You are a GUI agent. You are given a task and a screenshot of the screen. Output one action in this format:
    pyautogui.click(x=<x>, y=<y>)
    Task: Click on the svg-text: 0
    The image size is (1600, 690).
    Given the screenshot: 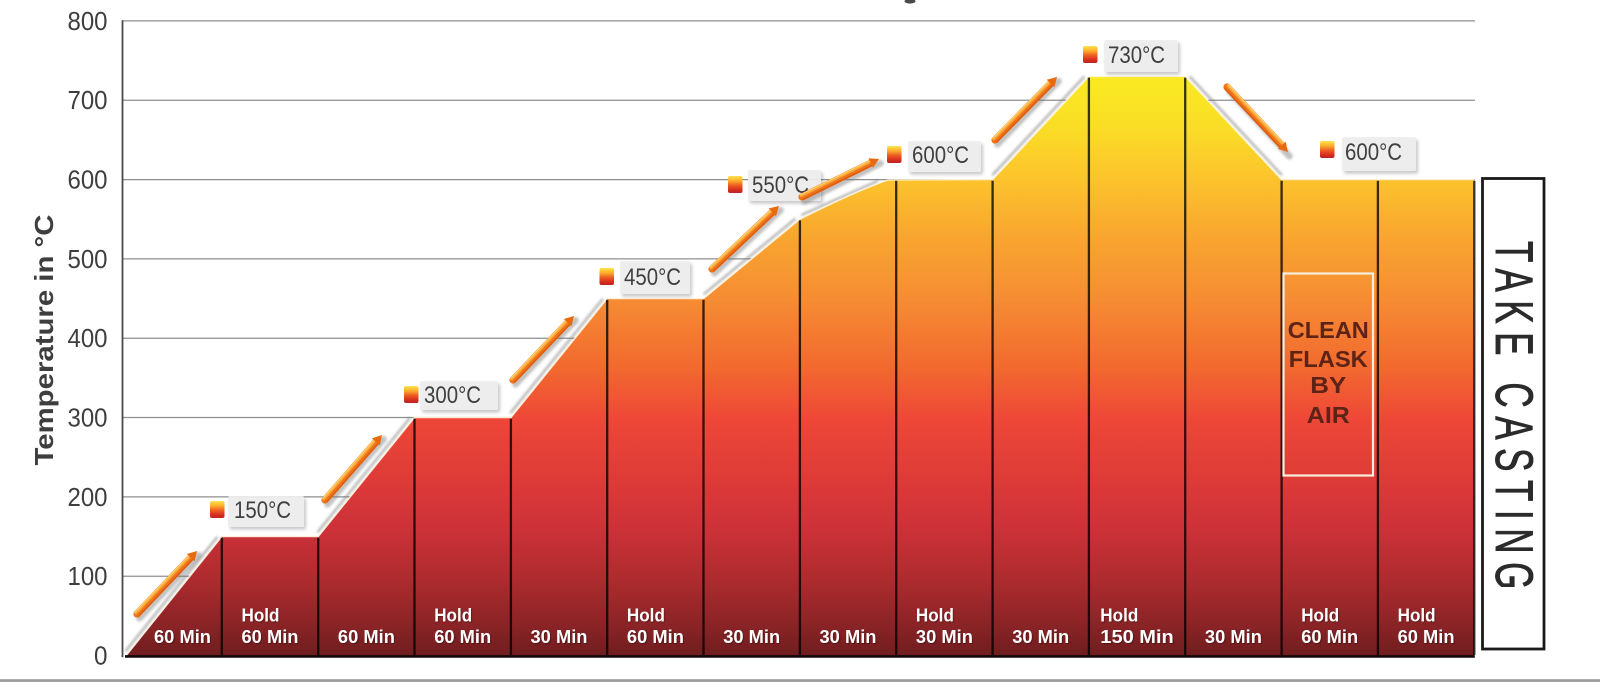 What is the action you would take?
    pyautogui.click(x=101, y=656)
    